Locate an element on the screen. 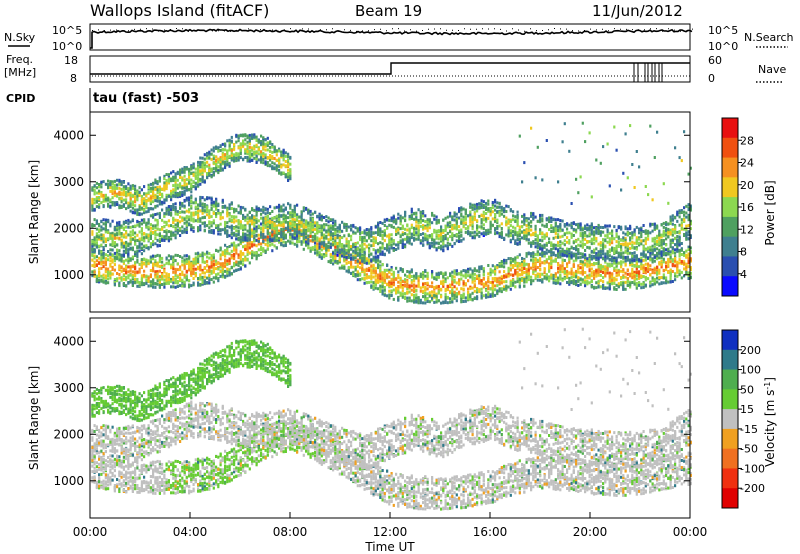 The height and width of the screenshot is (554, 800). nsky-trace is located at coordinates (391, 38).